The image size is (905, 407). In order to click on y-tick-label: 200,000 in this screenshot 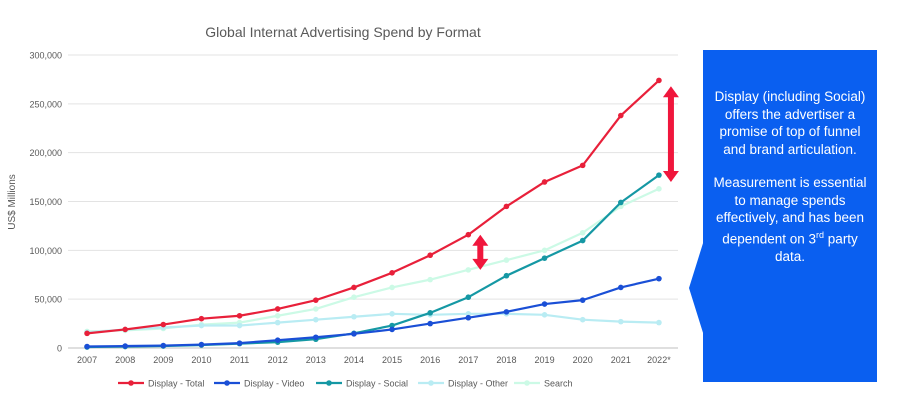, I will do `click(45, 153)`.